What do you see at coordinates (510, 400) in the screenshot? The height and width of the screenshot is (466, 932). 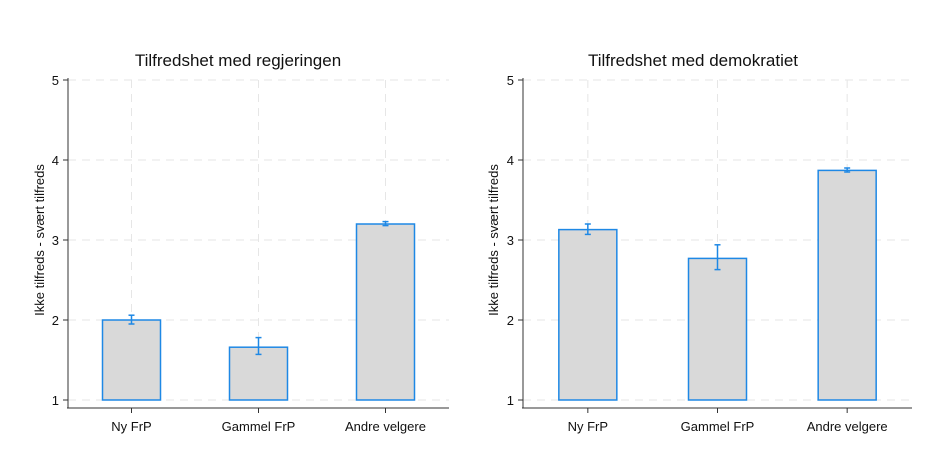 I see `y-tick-label-2-1: 1` at bounding box center [510, 400].